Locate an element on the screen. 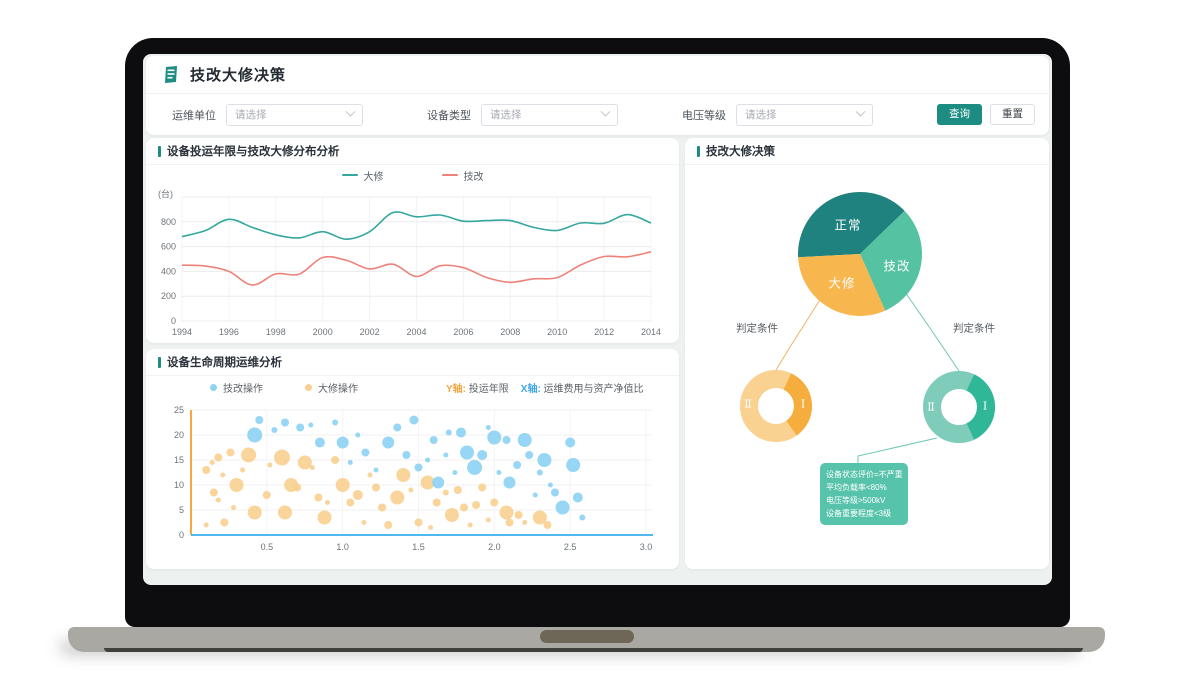 The width and height of the screenshot is (1197, 681). svg-text: 1.5 is located at coordinates (418, 547).